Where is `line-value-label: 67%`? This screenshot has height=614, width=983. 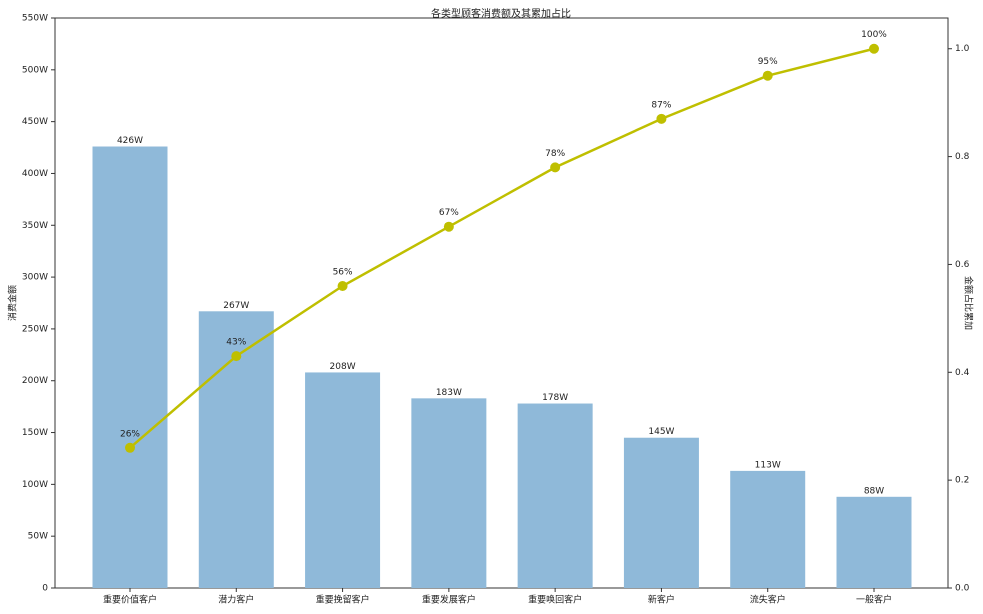
line-value-label: 67% is located at coordinates (449, 213).